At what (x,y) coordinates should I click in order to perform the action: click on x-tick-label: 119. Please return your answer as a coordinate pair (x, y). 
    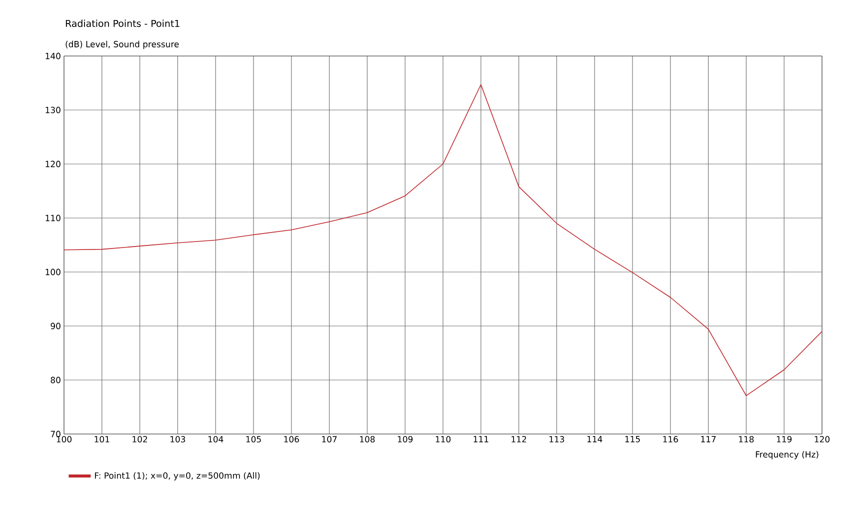
    Looking at the image, I should click on (784, 439).